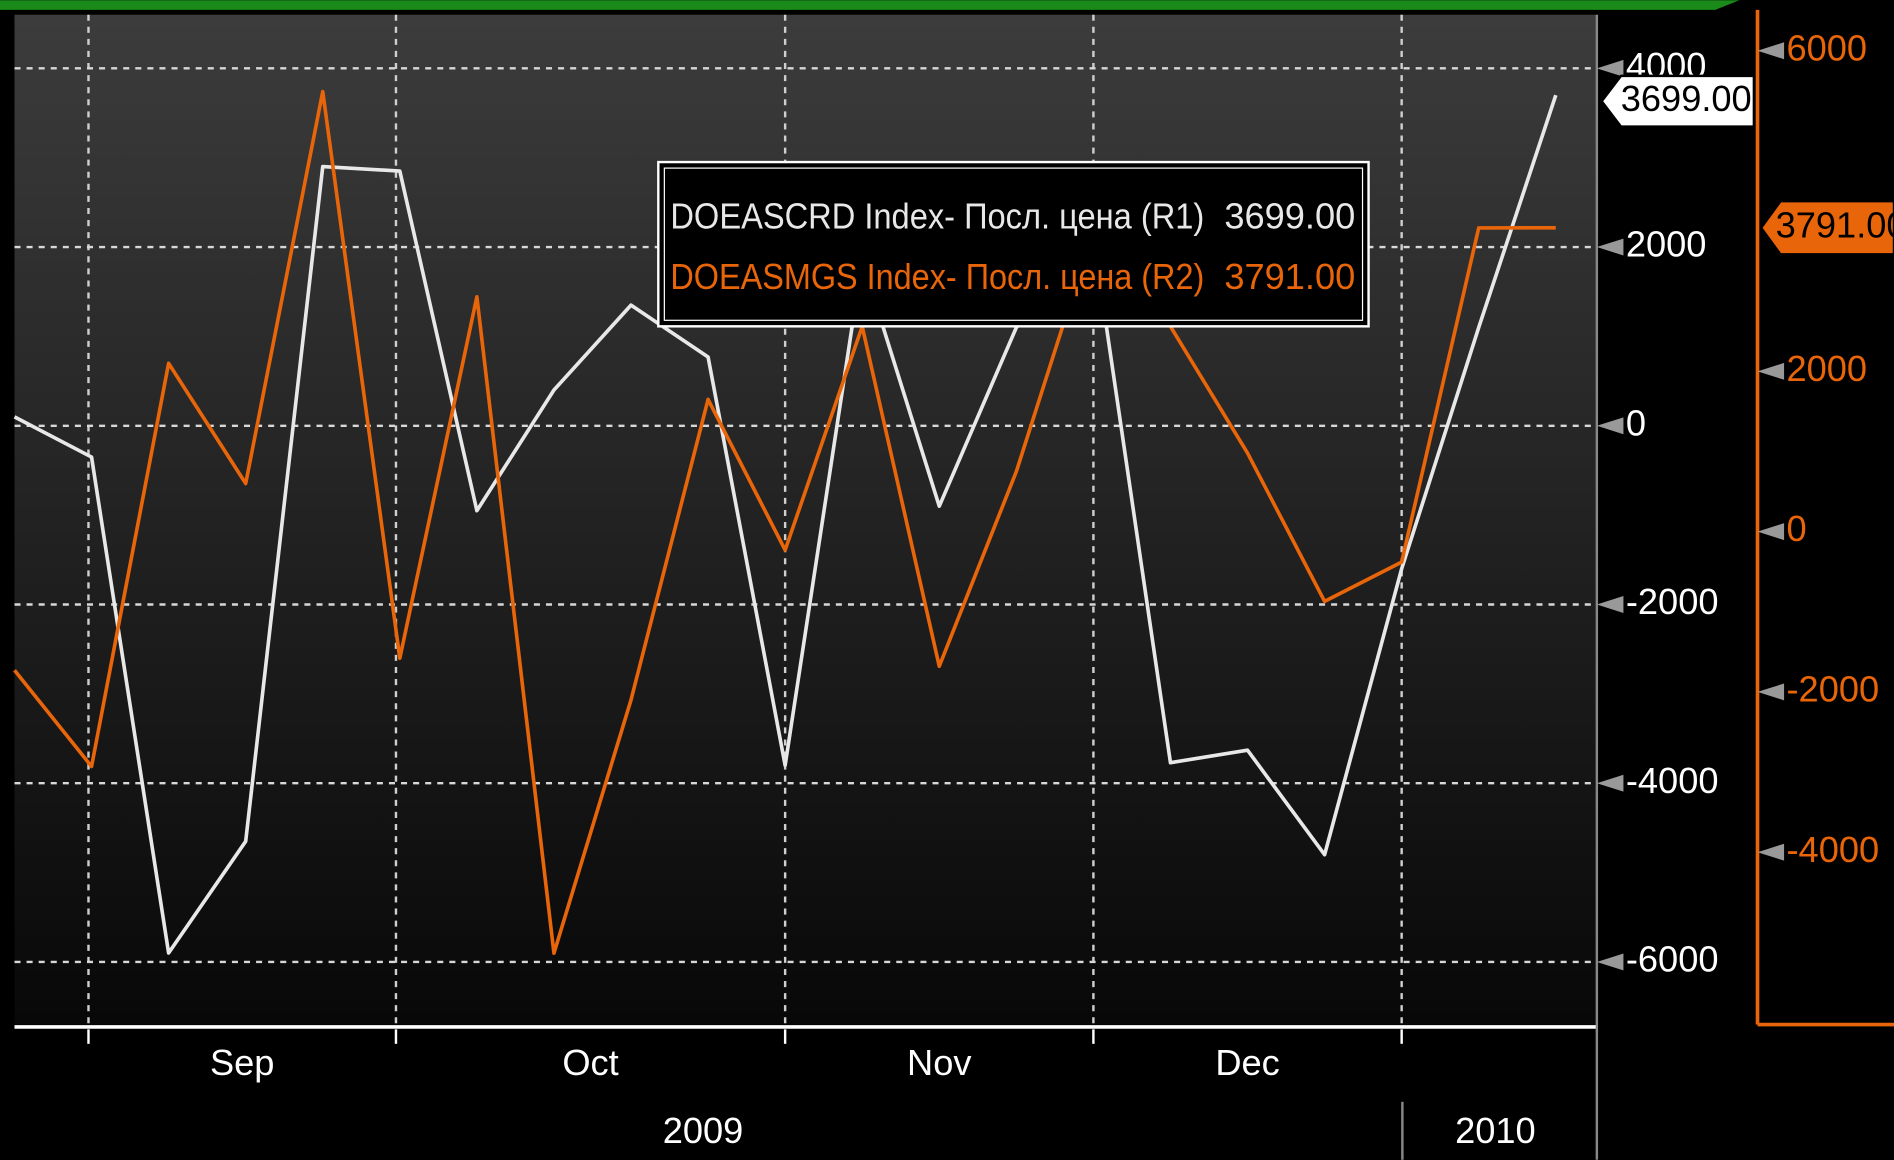 This screenshot has width=1894, height=1160. I want to click on x-tick-label: Dec, so click(1247, 1062).